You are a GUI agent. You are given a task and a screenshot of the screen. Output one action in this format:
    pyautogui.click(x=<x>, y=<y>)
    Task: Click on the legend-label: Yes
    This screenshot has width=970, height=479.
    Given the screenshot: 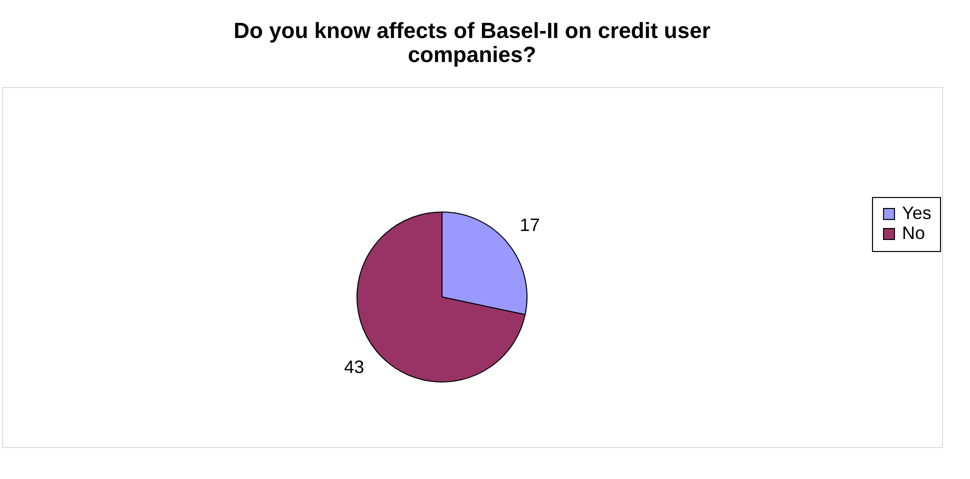 What is the action you would take?
    pyautogui.click(x=917, y=213)
    